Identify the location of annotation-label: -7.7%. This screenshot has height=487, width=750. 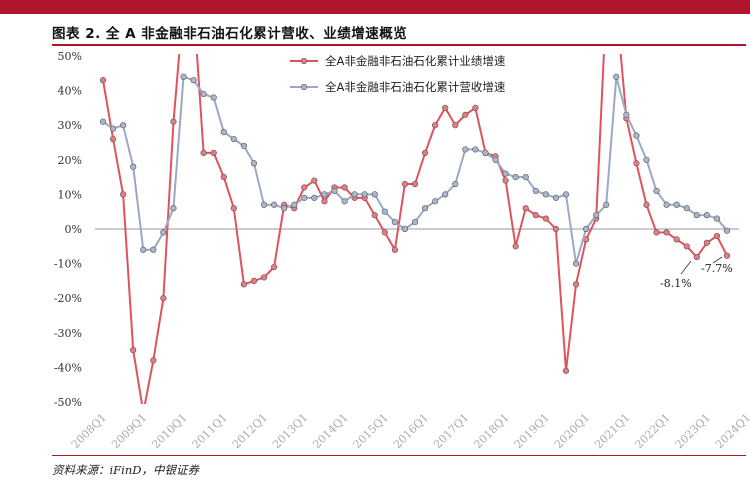
(717, 268).